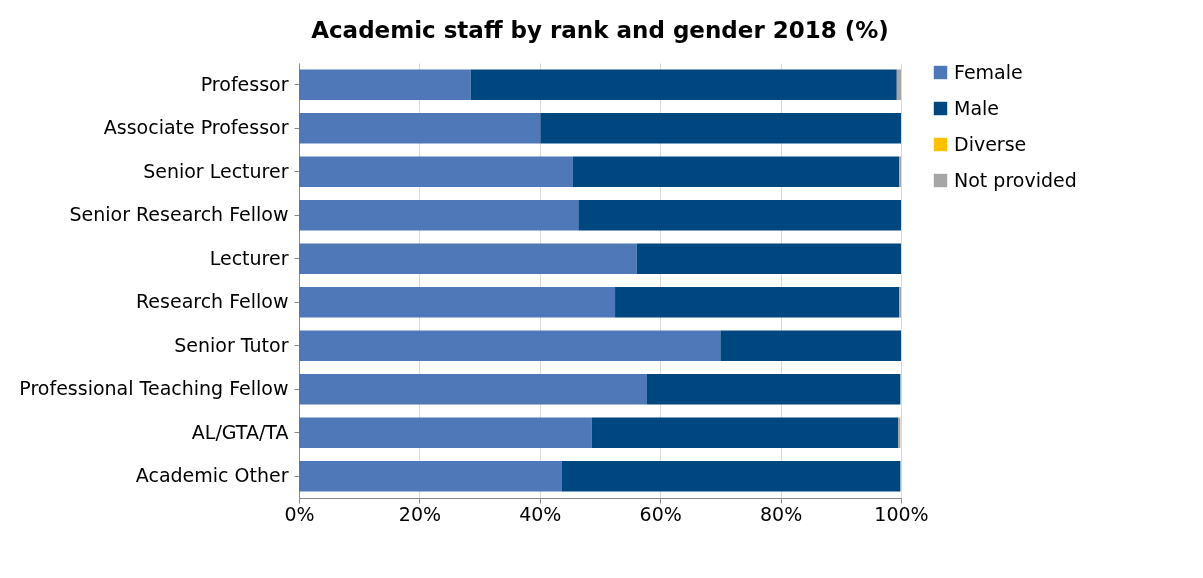 Image resolution: width=1203 pixels, height=578 pixels. Describe the element at coordinates (244, 83) in the screenshot. I see `y-tick-label: Professor` at that location.